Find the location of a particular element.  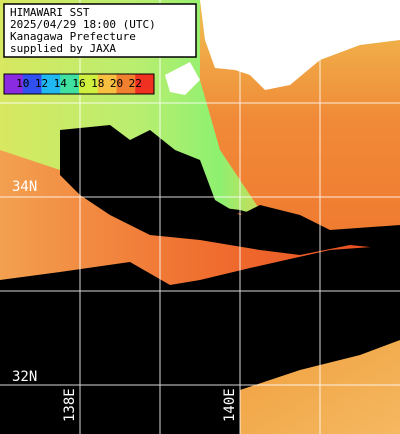

legend-label: 16 is located at coordinates (78, 83).